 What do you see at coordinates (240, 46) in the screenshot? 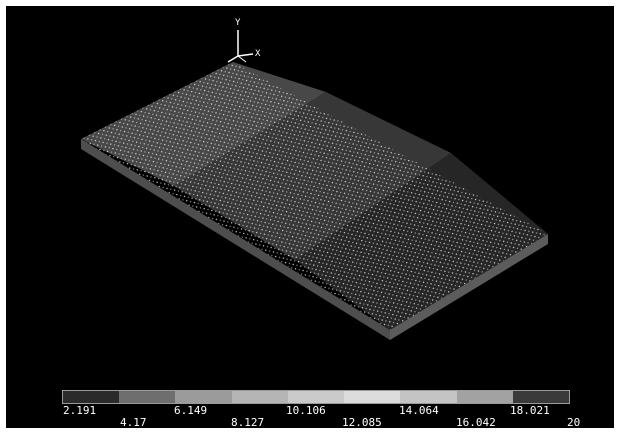
I see `axis-triad` at bounding box center [240, 46].